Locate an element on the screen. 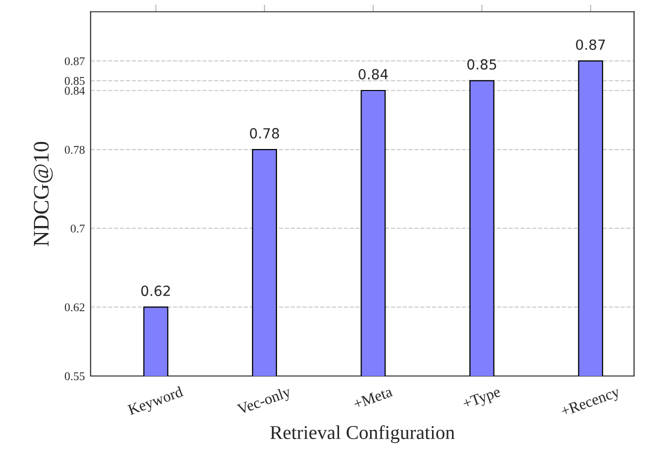  y-tick-label: 0.55 is located at coordinates (74, 376).